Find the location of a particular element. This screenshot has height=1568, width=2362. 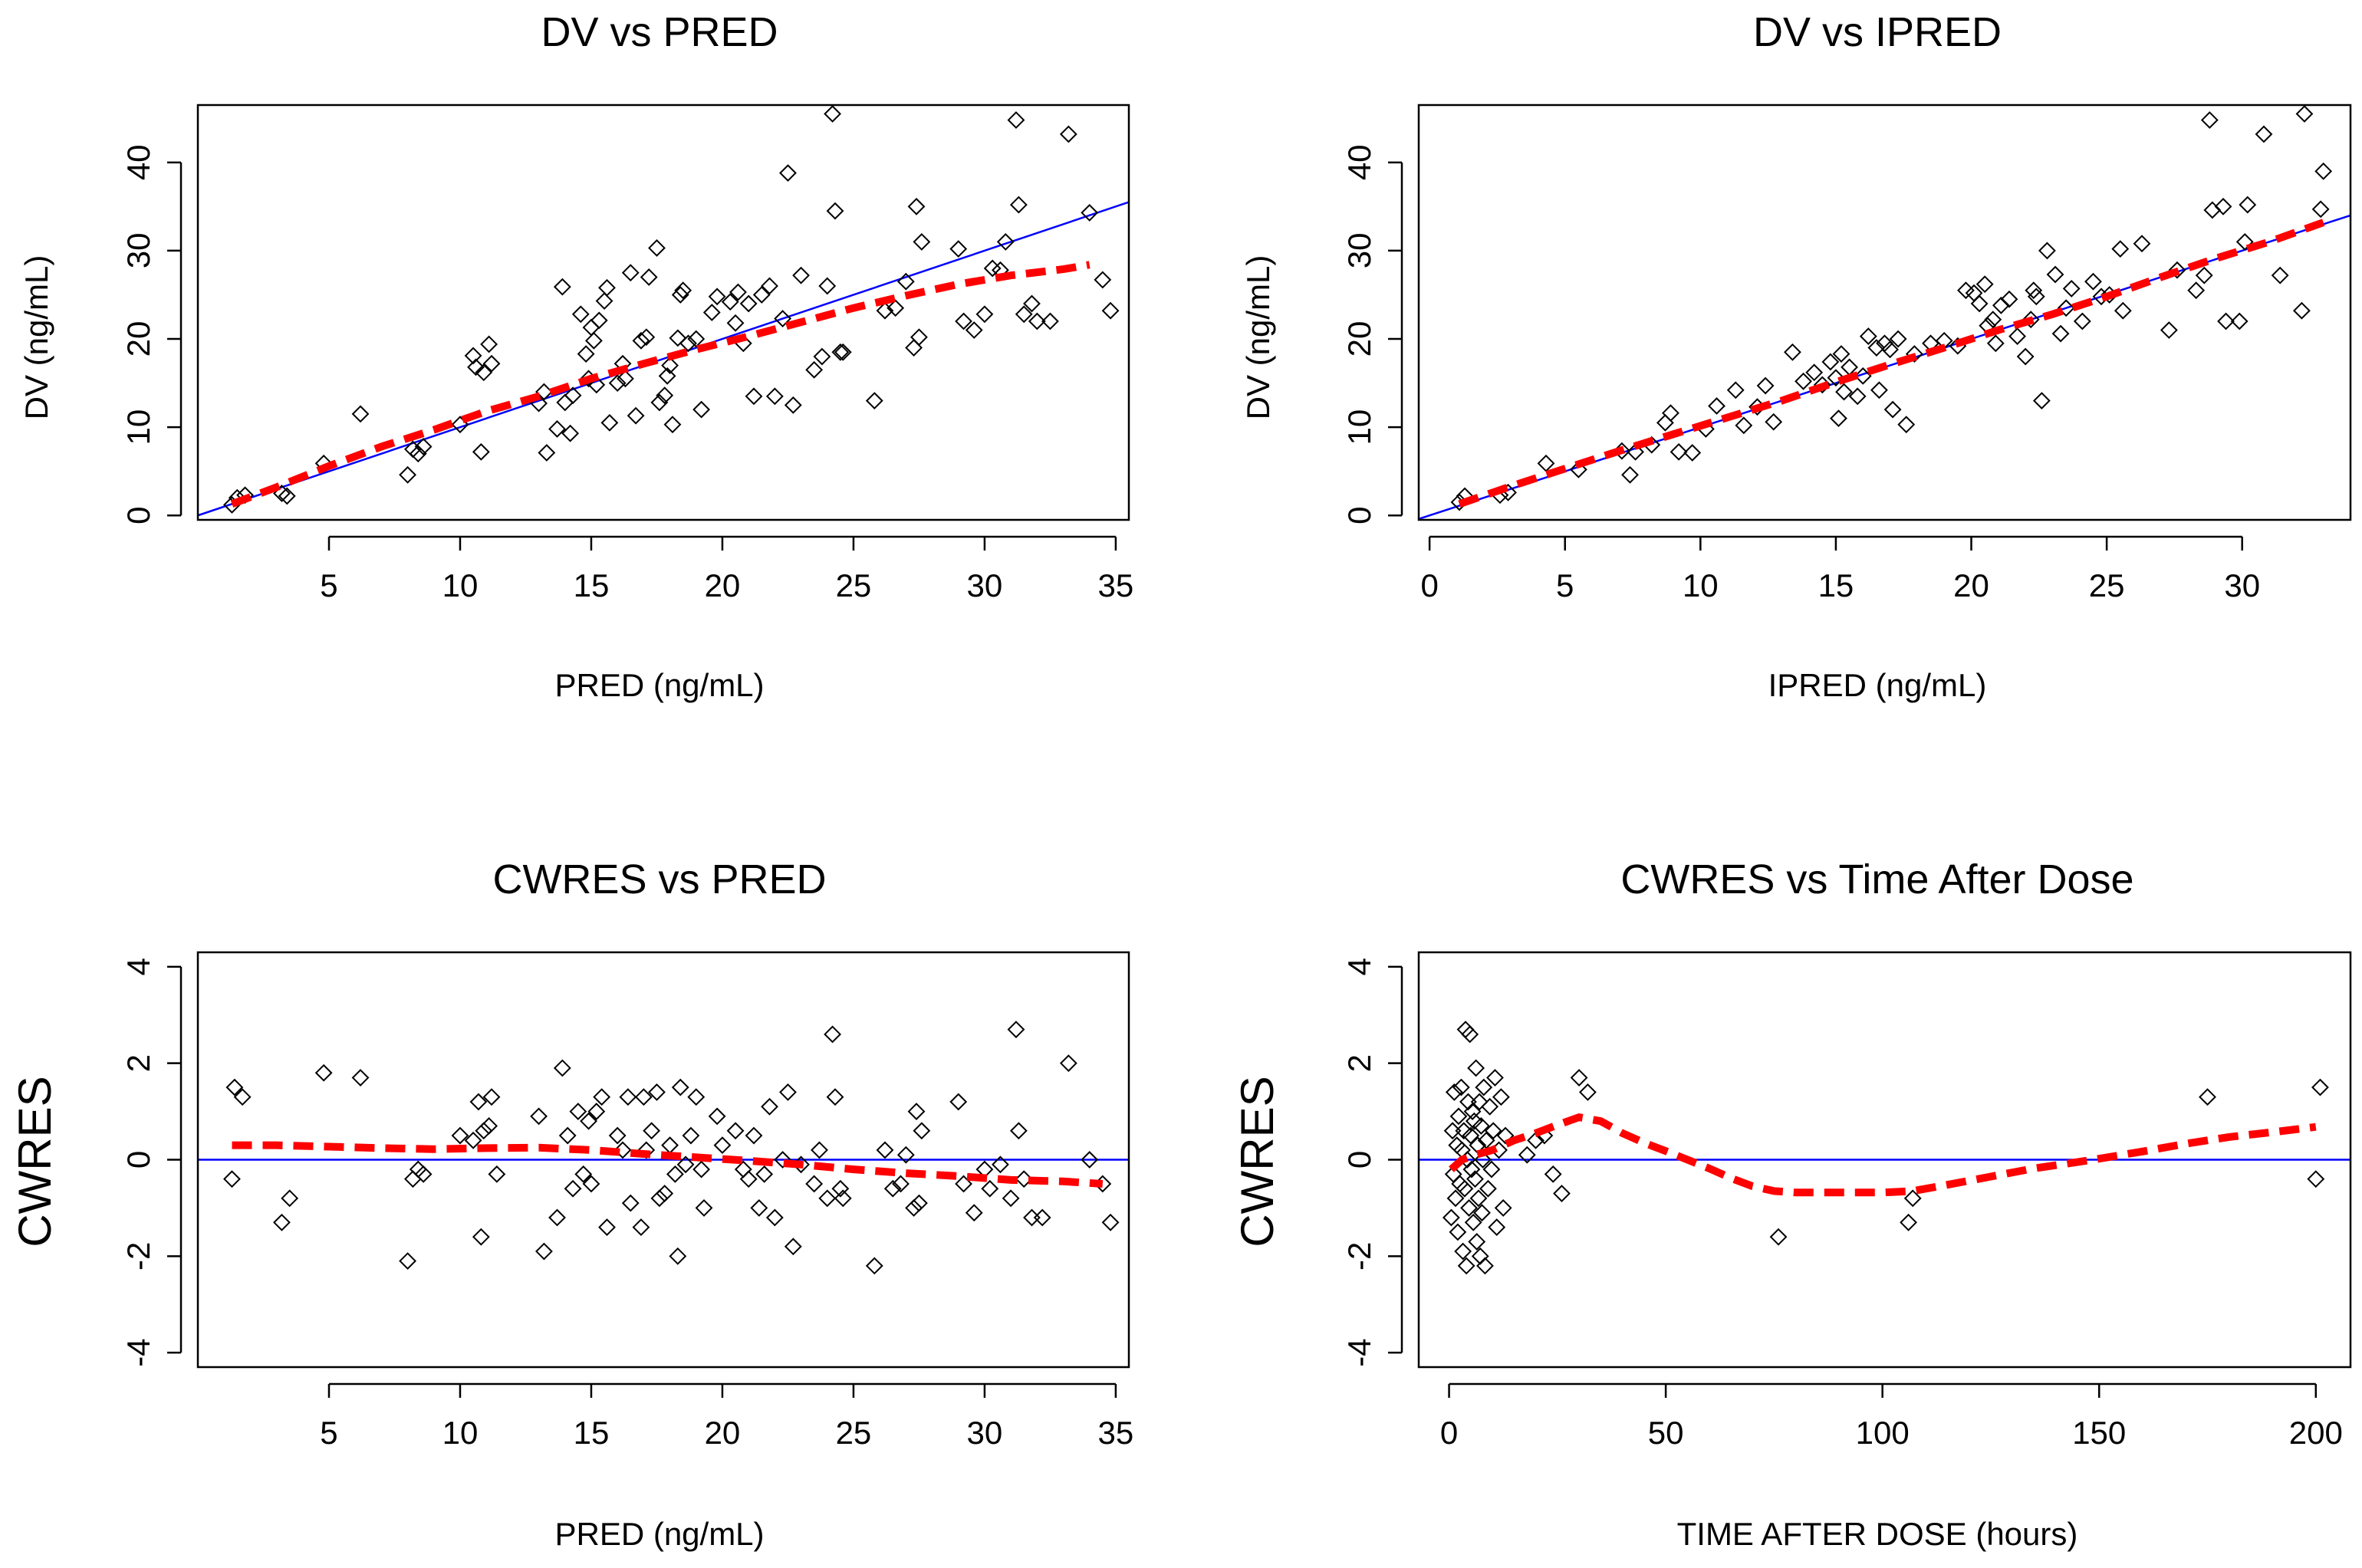

y-tick-label: -4 is located at coordinates (138, 1352).